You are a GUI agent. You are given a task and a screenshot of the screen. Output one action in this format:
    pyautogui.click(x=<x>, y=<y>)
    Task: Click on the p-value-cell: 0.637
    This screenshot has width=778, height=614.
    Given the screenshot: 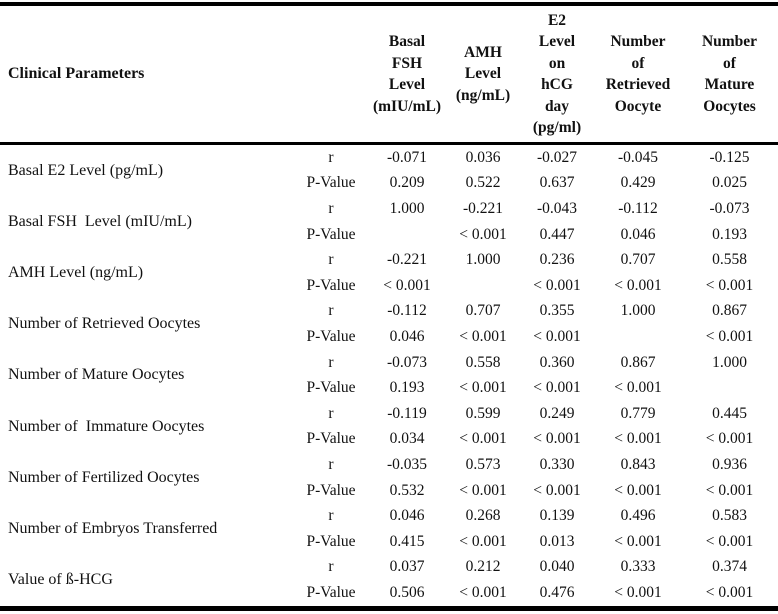 What is the action you would take?
    pyautogui.click(x=557, y=183)
    